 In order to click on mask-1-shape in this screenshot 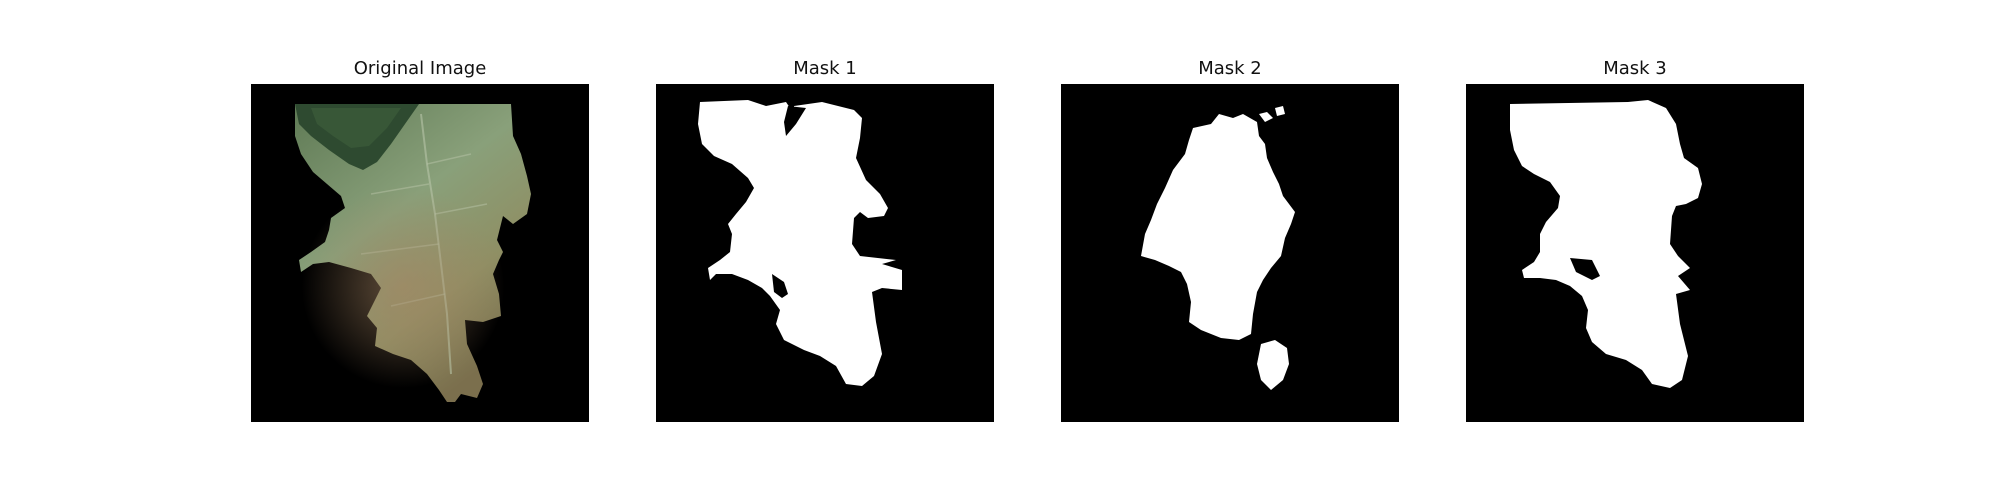, I will do `click(800, 243)`.